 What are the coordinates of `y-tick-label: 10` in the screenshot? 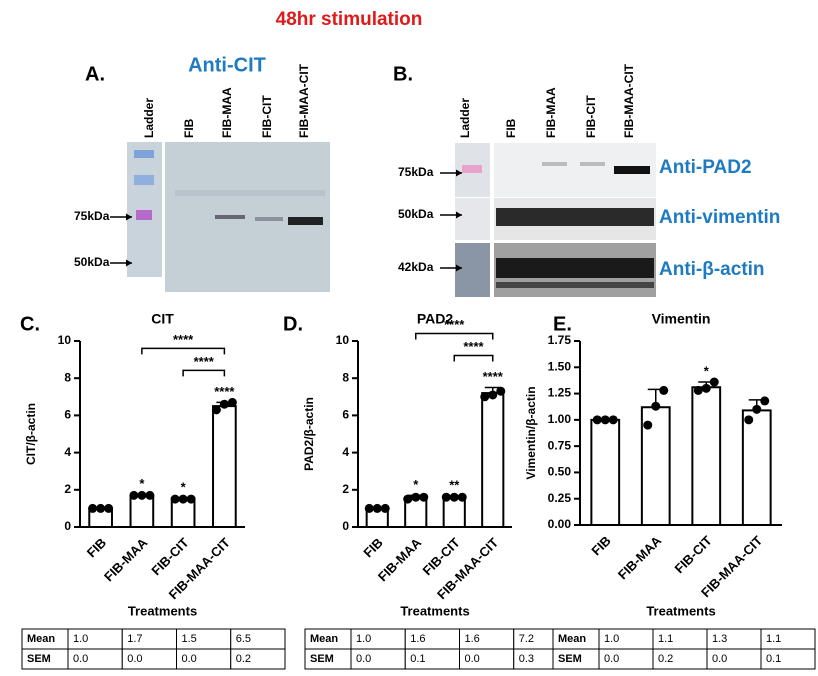 It's located at (343, 340).